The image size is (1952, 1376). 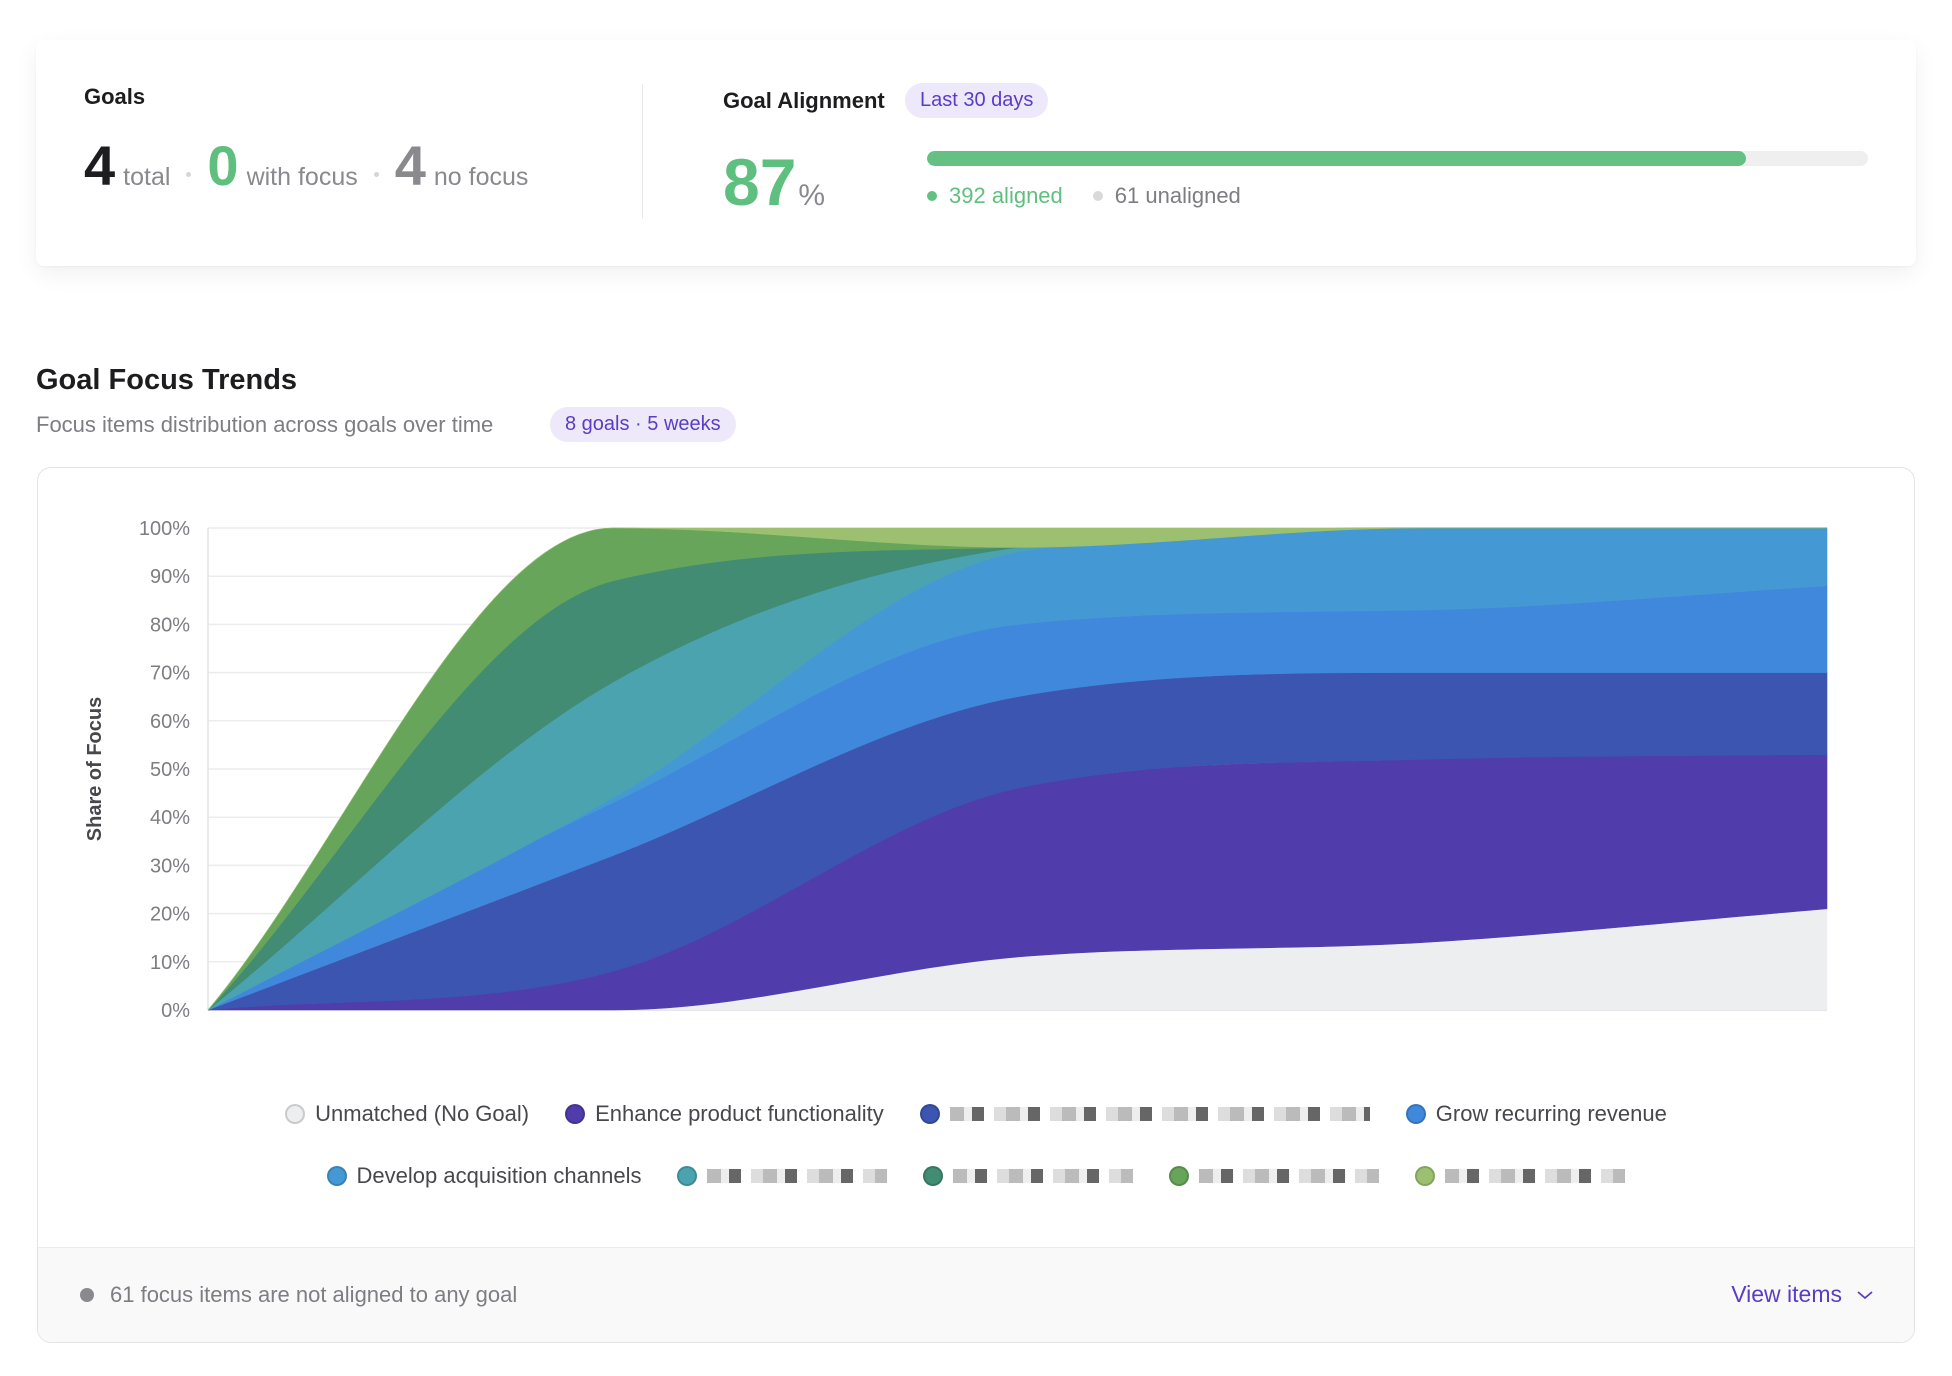 What do you see at coordinates (1336, 158) in the screenshot?
I see `alignment-progress-fill` at bounding box center [1336, 158].